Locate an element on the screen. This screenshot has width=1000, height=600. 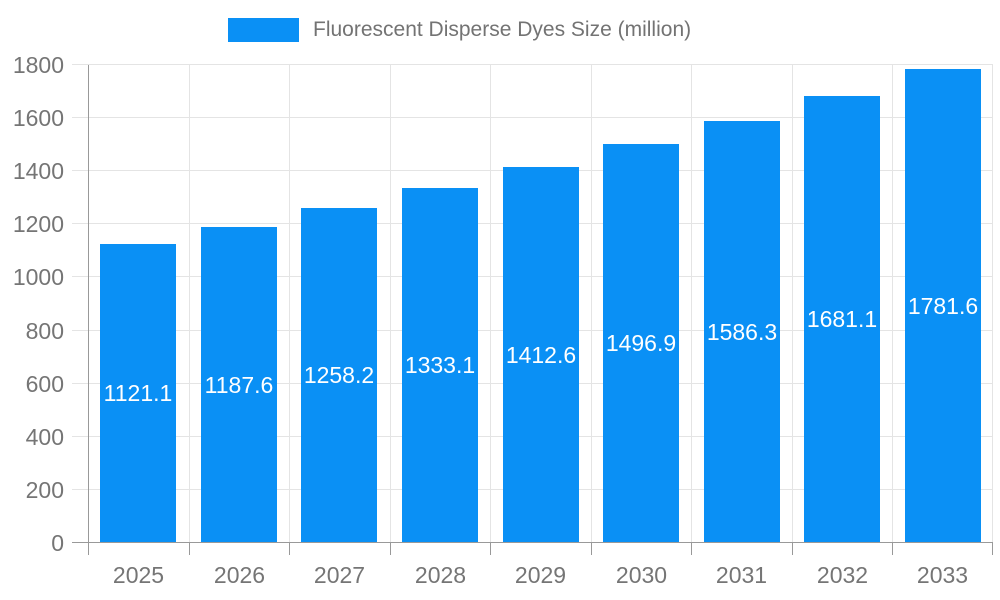
x-tick-label: 2031 is located at coordinates (741, 575).